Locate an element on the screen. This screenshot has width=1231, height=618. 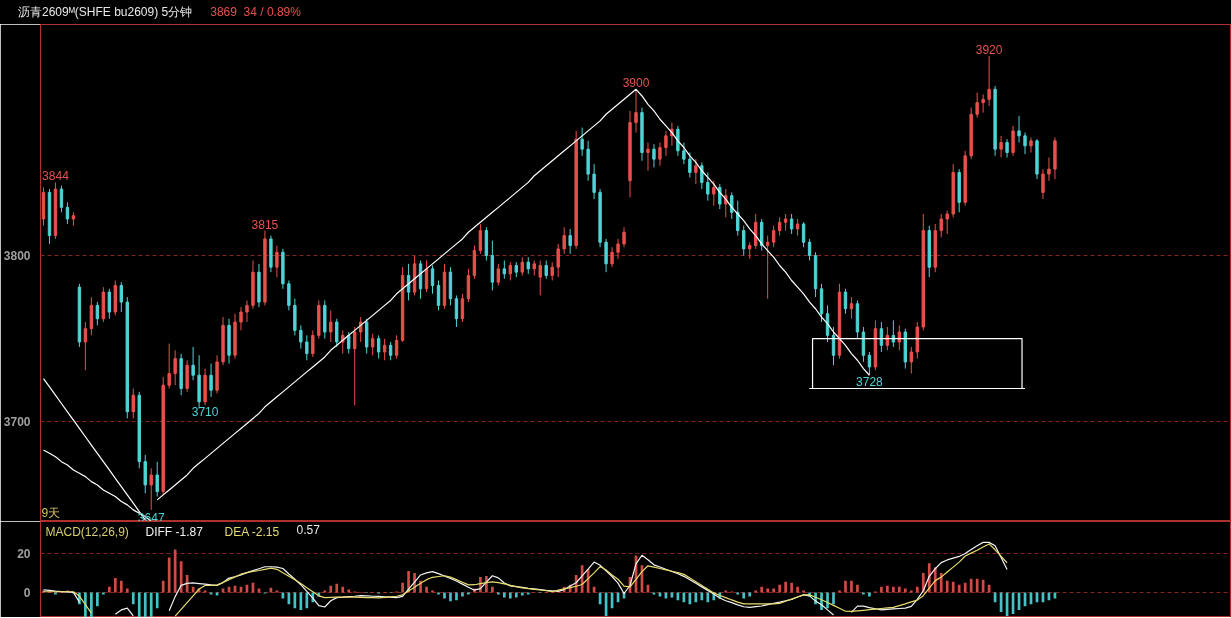
annotation: 3900 is located at coordinates (636, 83).